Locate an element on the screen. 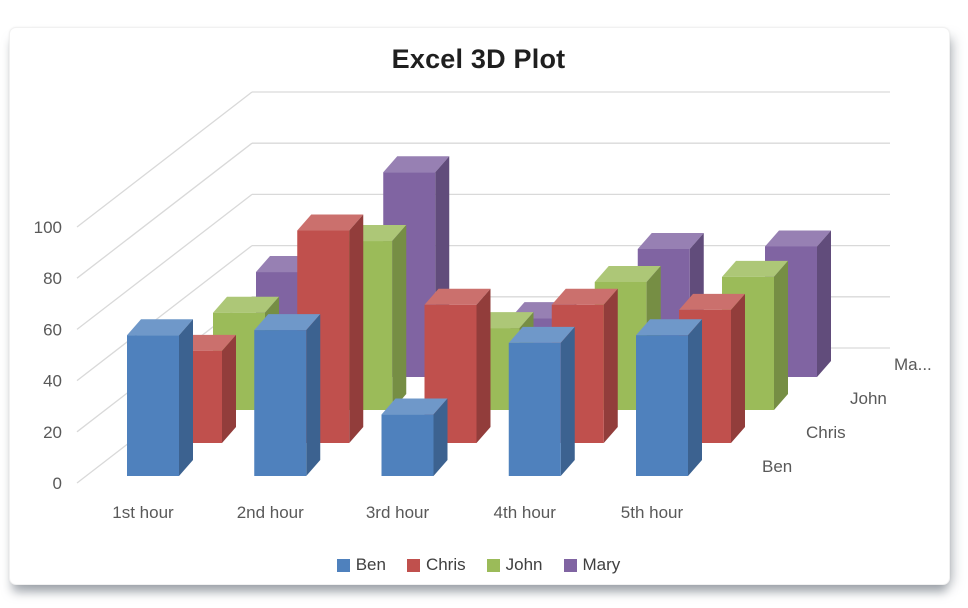  bar-ben-3rd-hour-top-face is located at coordinates (414, 406).